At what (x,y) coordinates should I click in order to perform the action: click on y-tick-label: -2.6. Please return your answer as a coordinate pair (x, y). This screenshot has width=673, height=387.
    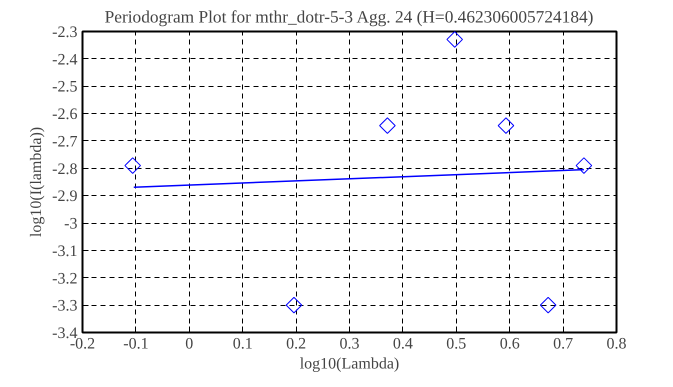
    Looking at the image, I should click on (65, 115).